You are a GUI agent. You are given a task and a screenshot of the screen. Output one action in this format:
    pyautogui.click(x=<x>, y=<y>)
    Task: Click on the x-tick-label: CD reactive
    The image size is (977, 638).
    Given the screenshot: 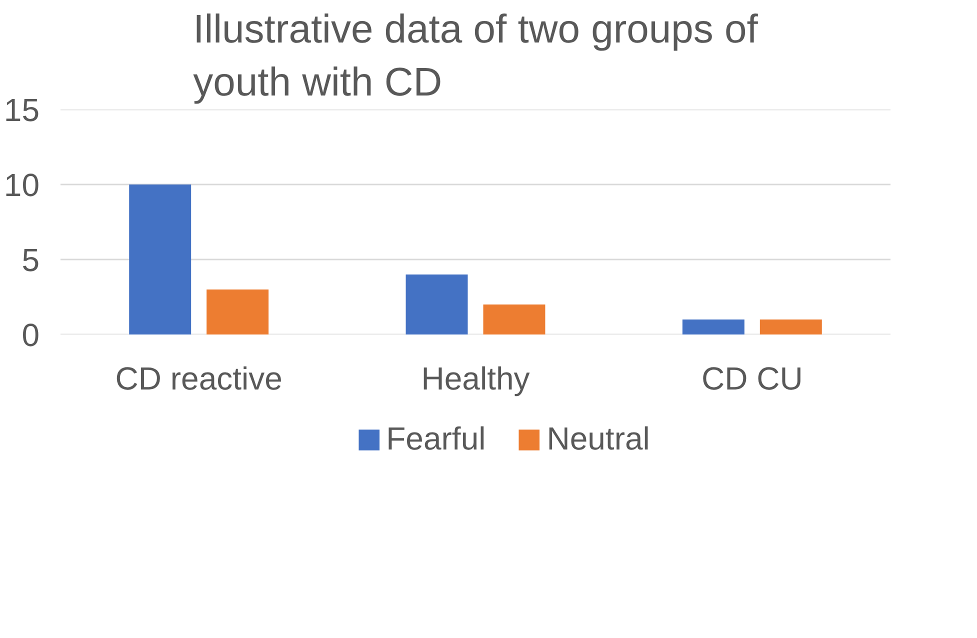 What is the action you would take?
    pyautogui.click(x=198, y=378)
    